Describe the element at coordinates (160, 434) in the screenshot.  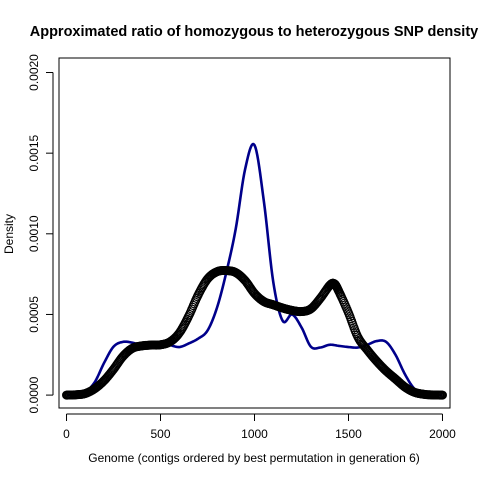
I see `x-tick-label: 500` at that location.